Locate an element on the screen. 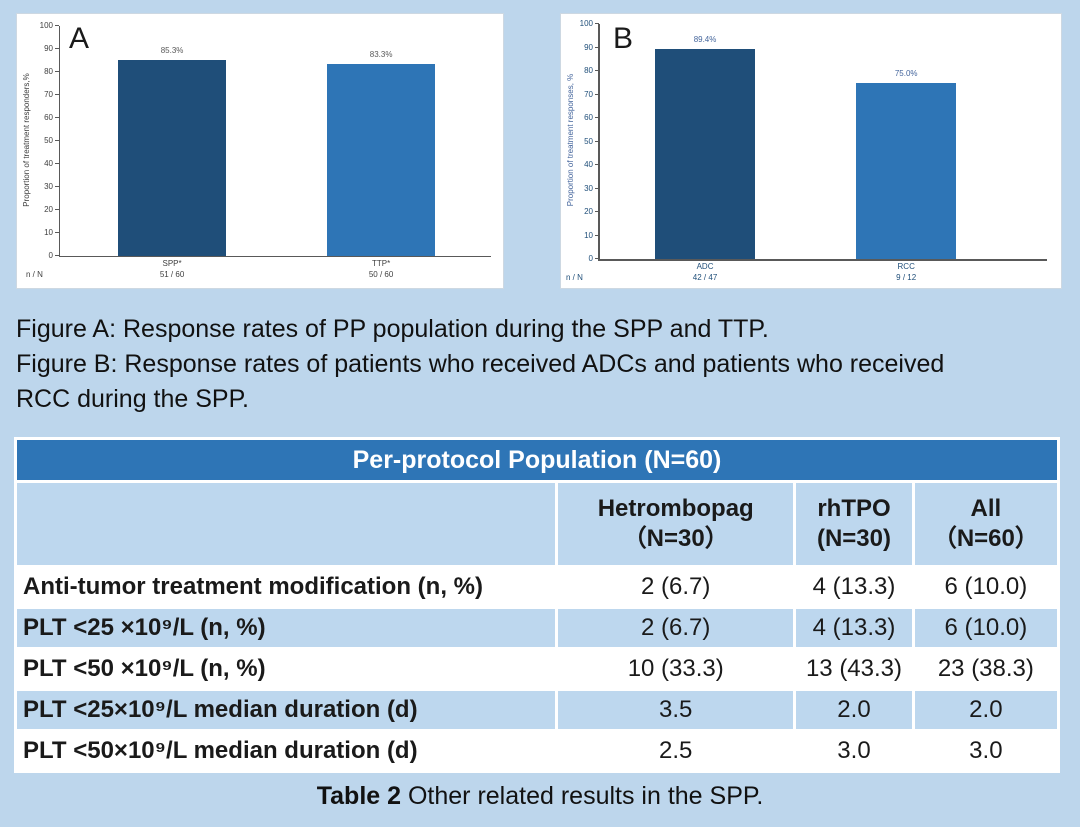 This screenshot has width=1080, height=827. cell-all: 23 (38.3) is located at coordinates (985, 669).